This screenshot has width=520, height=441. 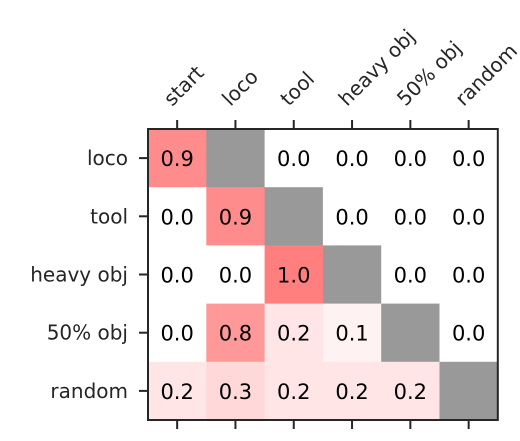 I want to click on y-tick-label: random, so click(x=89, y=391).